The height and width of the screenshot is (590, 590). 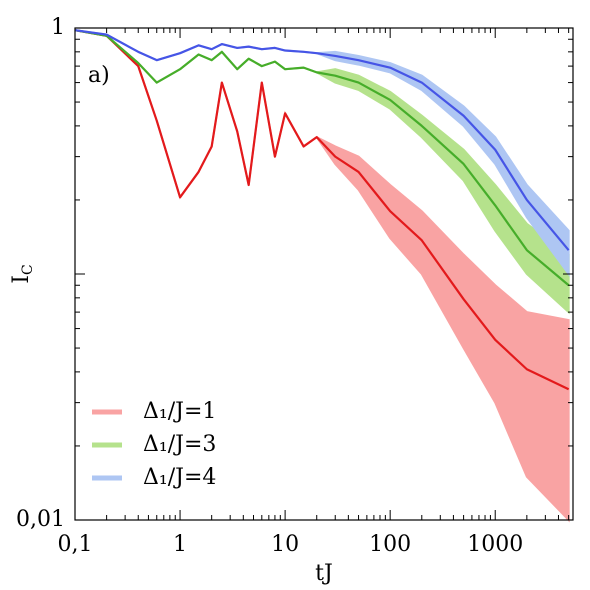 I want to click on y-axis-label: IC, so click(x=22, y=273).